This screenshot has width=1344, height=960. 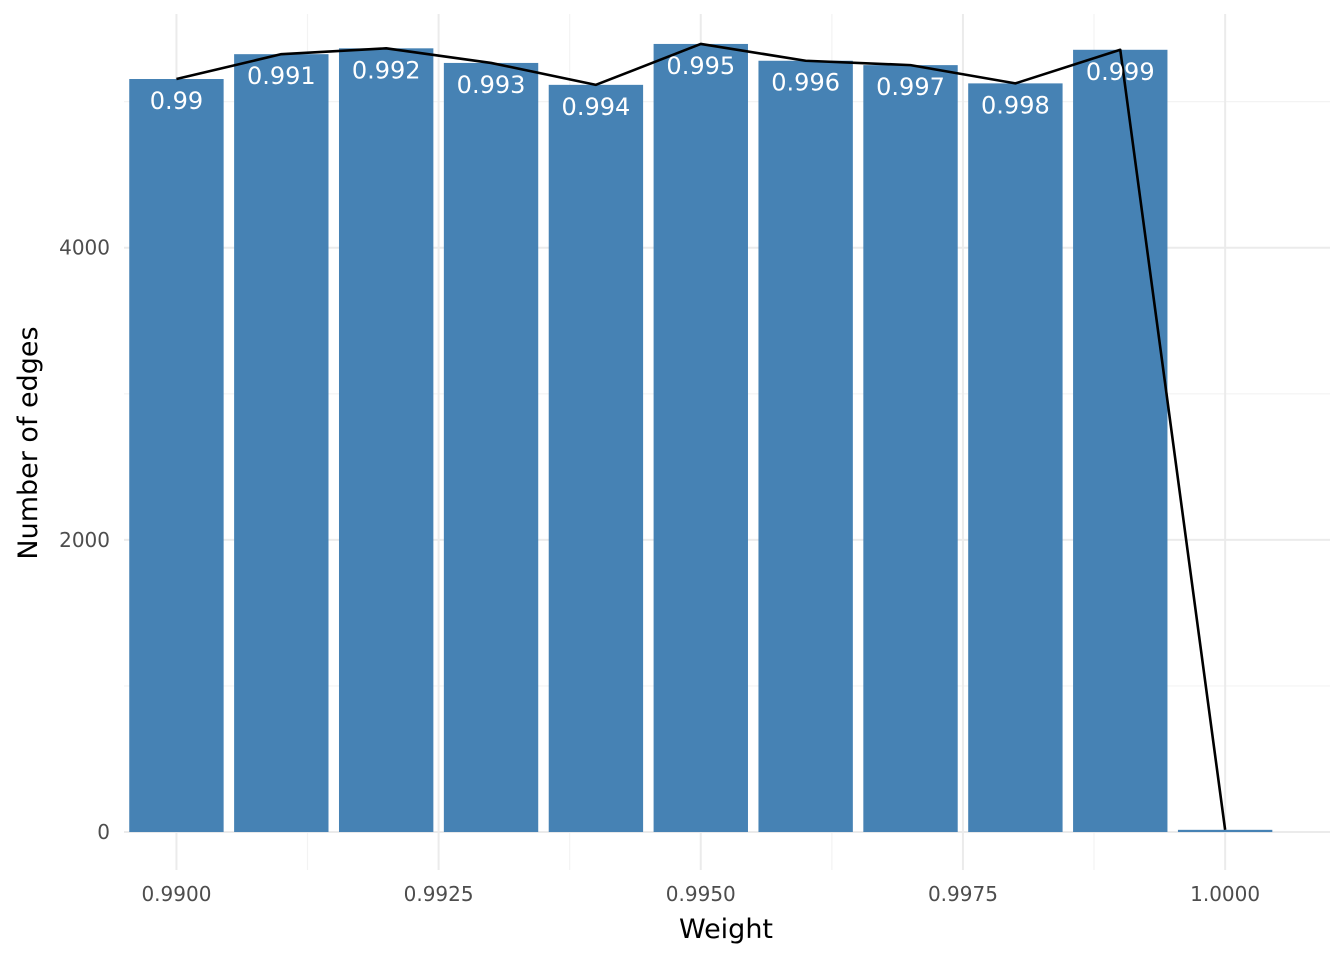 I want to click on x-tick-label: 1.0000, so click(x=1225, y=894).